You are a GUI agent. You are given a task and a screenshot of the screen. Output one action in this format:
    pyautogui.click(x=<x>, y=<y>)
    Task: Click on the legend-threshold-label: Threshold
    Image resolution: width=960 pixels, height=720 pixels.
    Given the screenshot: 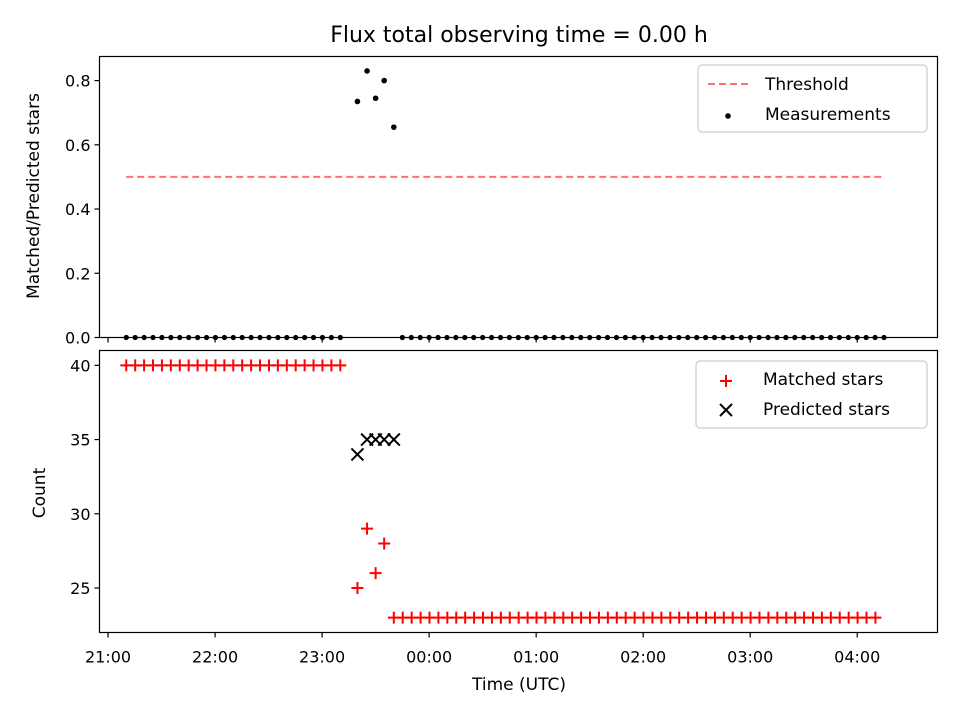 What is the action you would take?
    pyautogui.click(x=806, y=85)
    